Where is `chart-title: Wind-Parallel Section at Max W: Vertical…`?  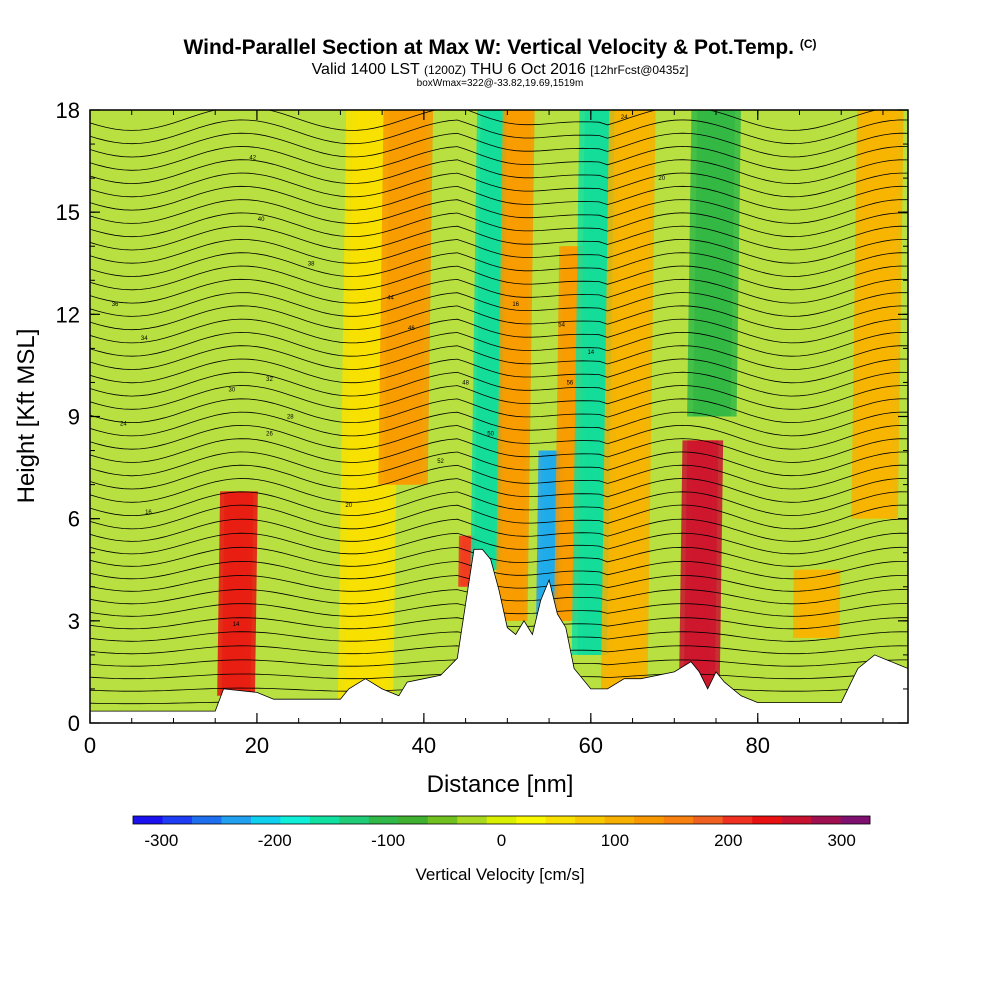
chart-title: Wind-Parallel Section at Max W: Vertical… is located at coordinates (500, 47).